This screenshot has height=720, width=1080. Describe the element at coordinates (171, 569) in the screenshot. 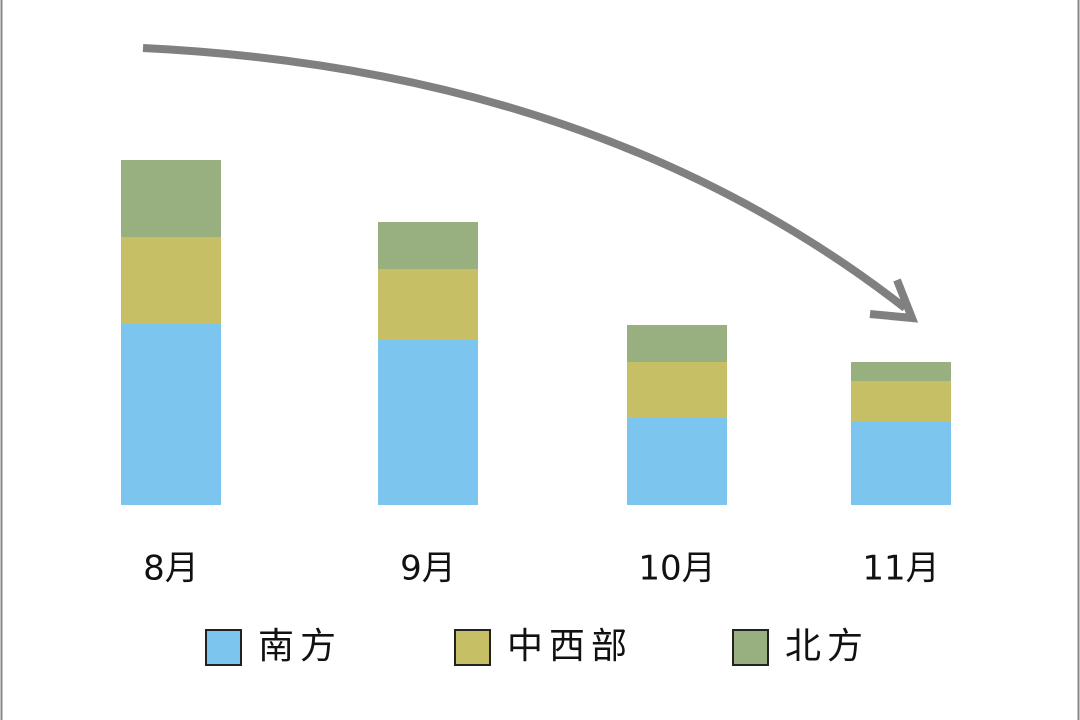

I see `x-tick-label: 8月` at that location.